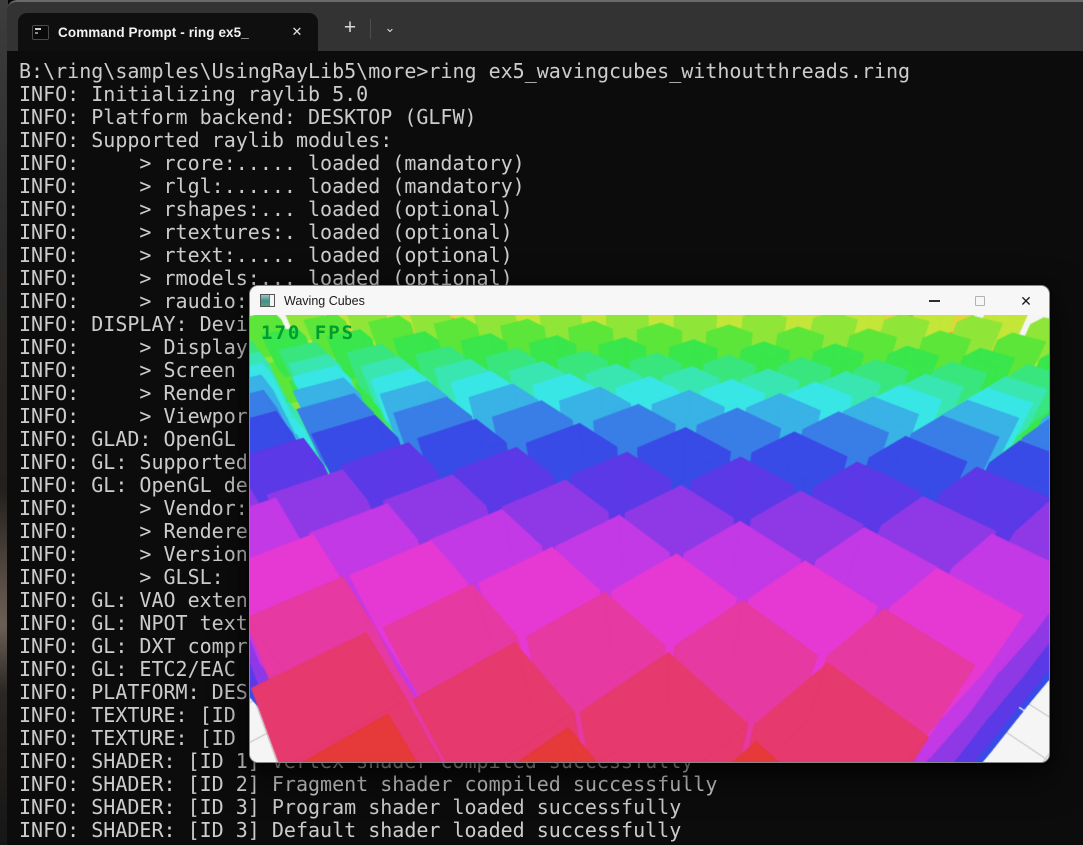  I want to click on maximize-button, so click(980, 300).